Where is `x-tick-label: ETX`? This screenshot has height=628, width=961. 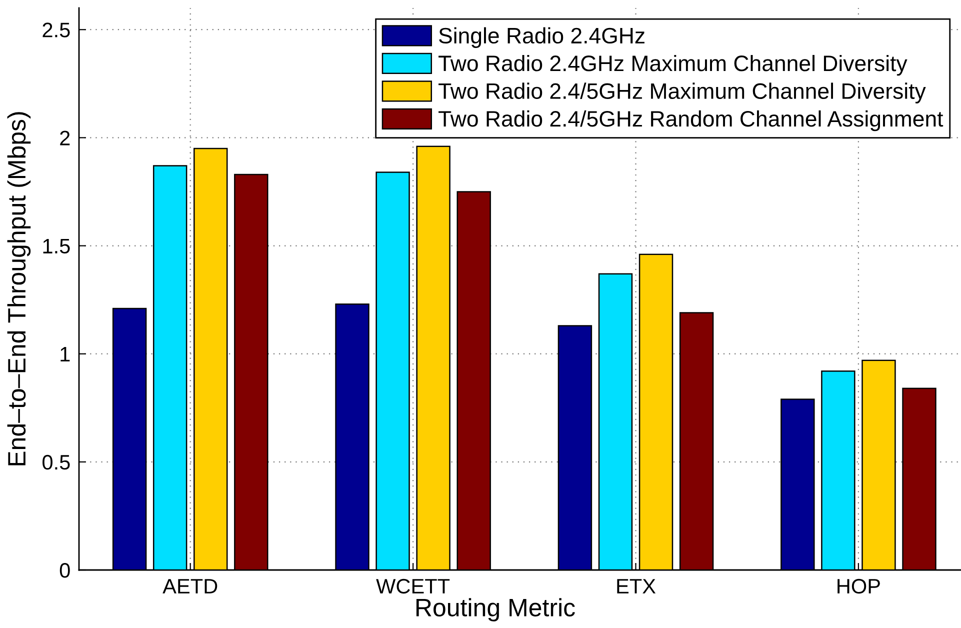 x-tick-label: ETX is located at coordinates (636, 586).